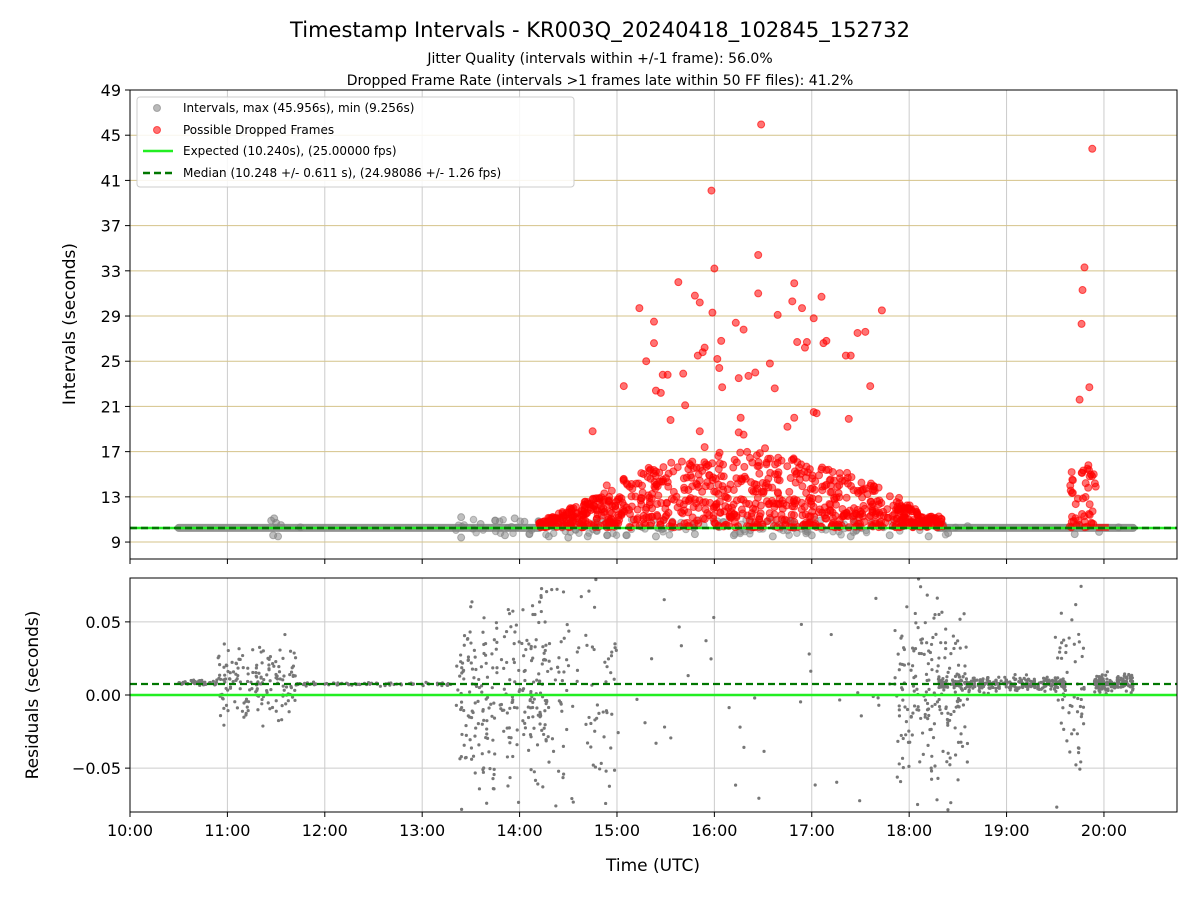 The height and width of the screenshot is (904, 1200). What do you see at coordinates (116, 542) in the screenshot?
I see `intervals-ytick-label-0: 9` at bounding box center [116, 542].